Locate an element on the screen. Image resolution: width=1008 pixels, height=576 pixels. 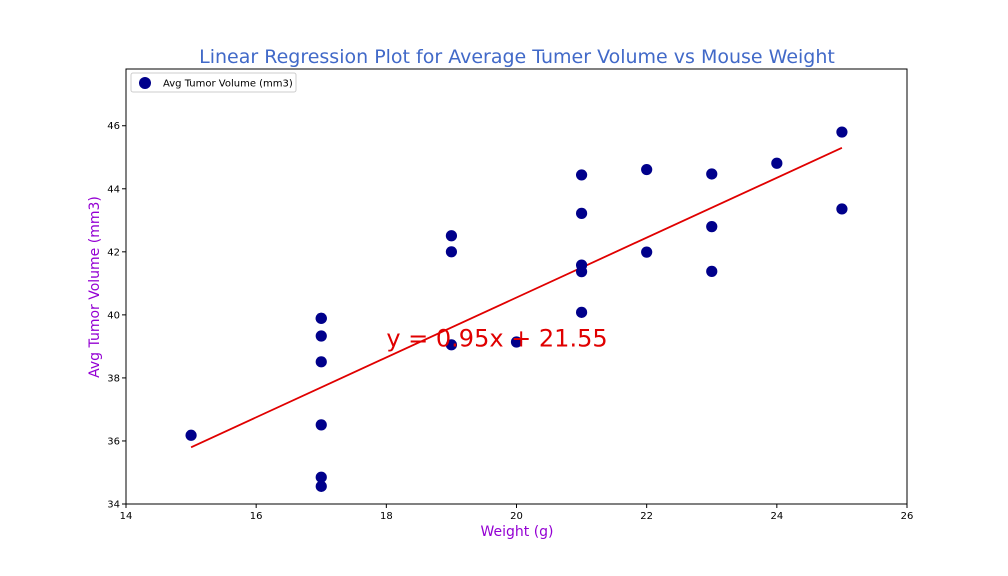
y-tick-label: 42 is located at coordinates (113, 252).